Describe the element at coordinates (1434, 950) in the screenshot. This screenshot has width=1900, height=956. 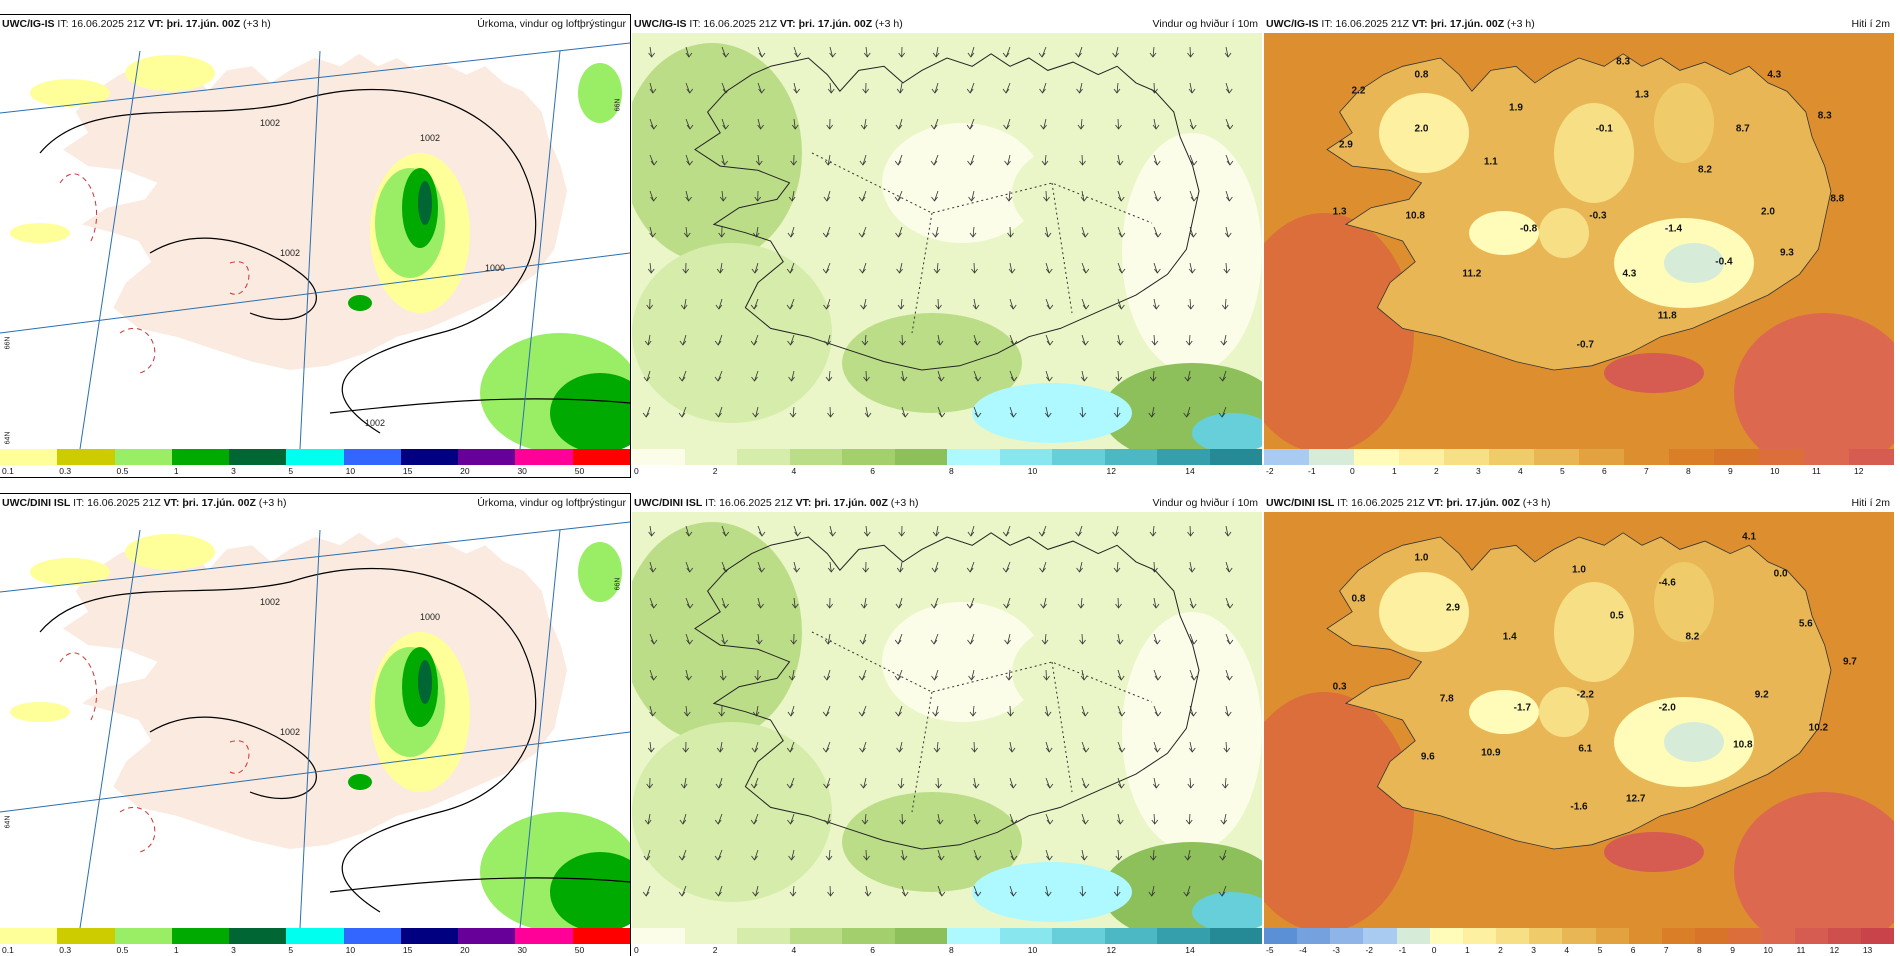
I see `legend-tick-label: 0` at that location.